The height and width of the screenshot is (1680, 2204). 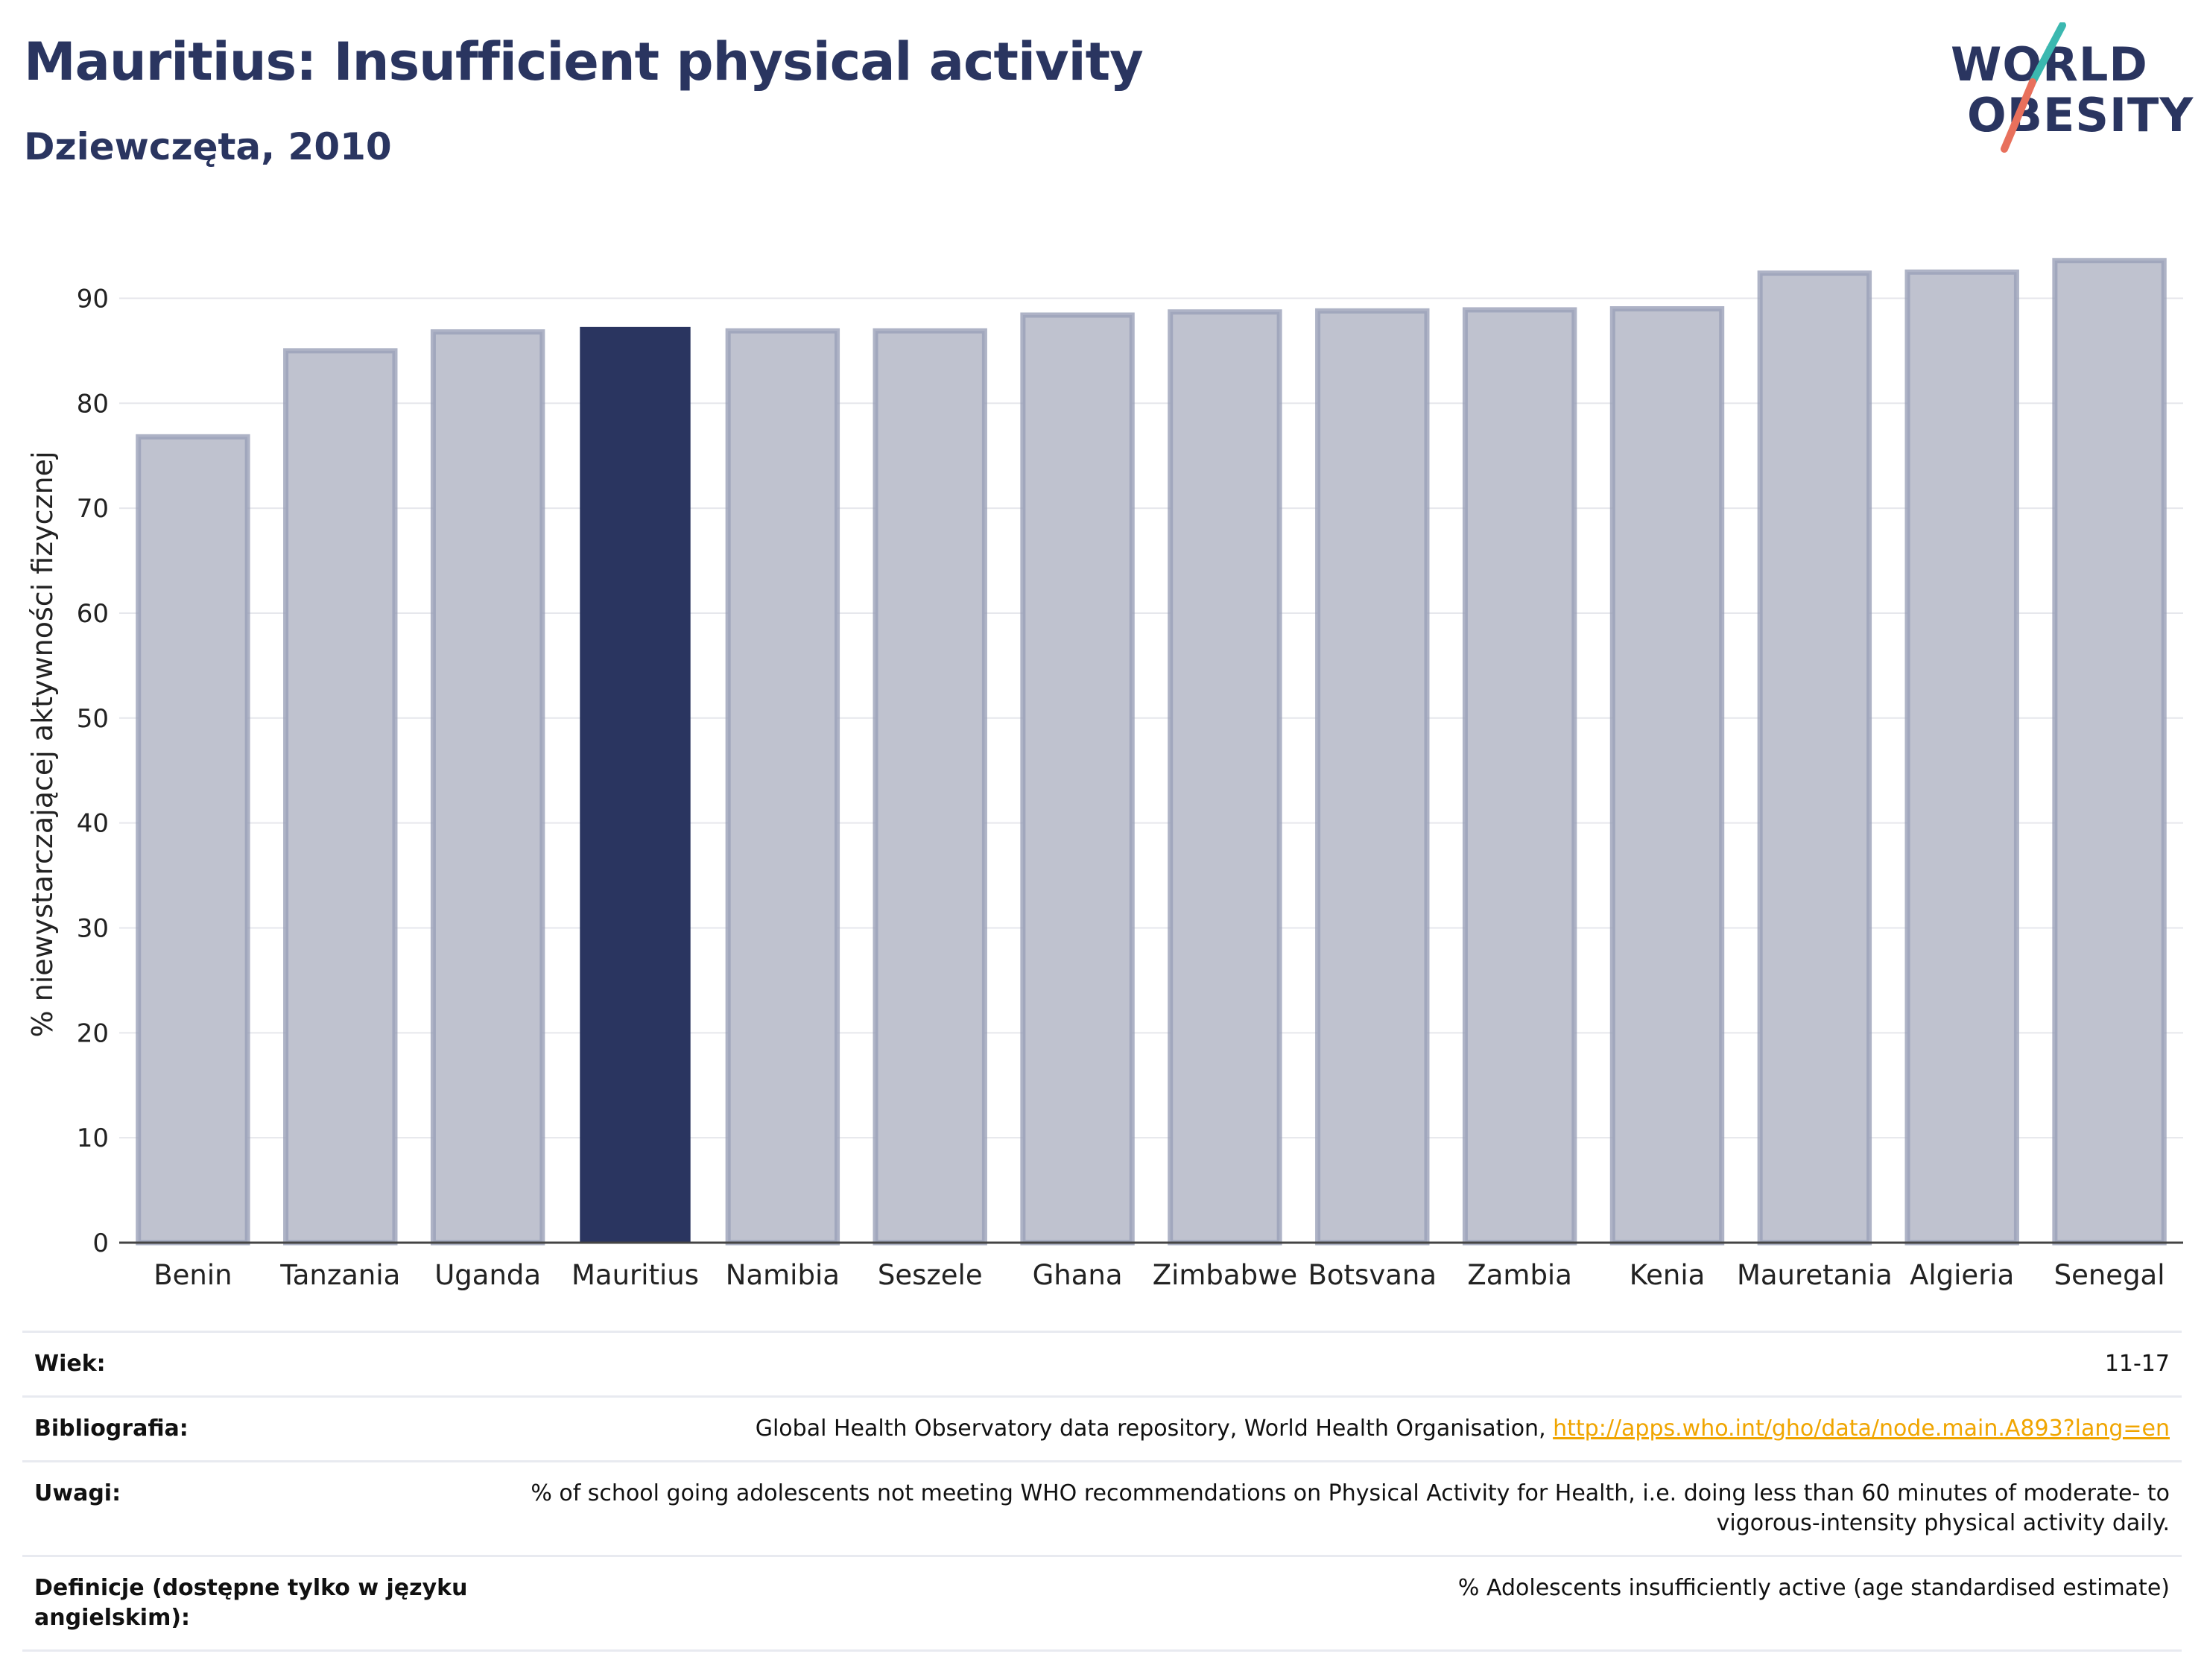 What do you see at coordinates (930, 1275) in the screenshot?
I see `x-tick-label: Seszele` at bounding box center [930, 1275].